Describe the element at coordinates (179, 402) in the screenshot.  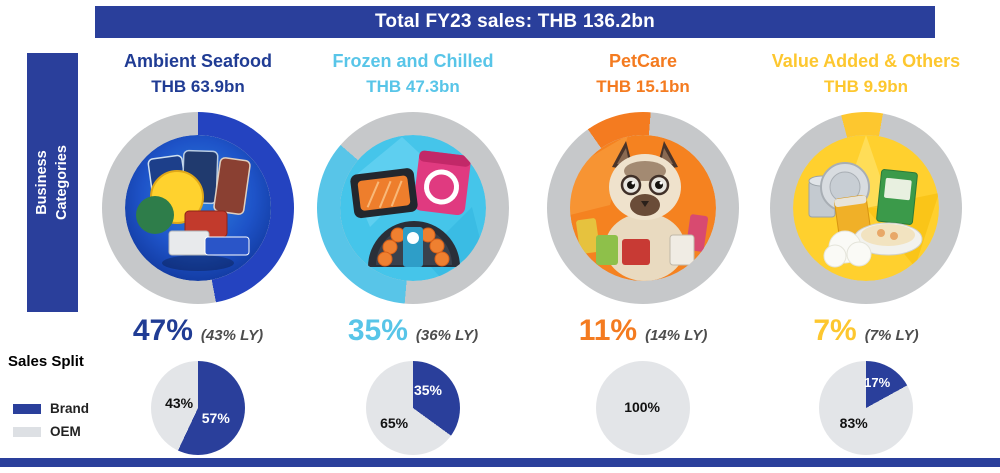
I see `pie-label-oem: 43%` at that location.